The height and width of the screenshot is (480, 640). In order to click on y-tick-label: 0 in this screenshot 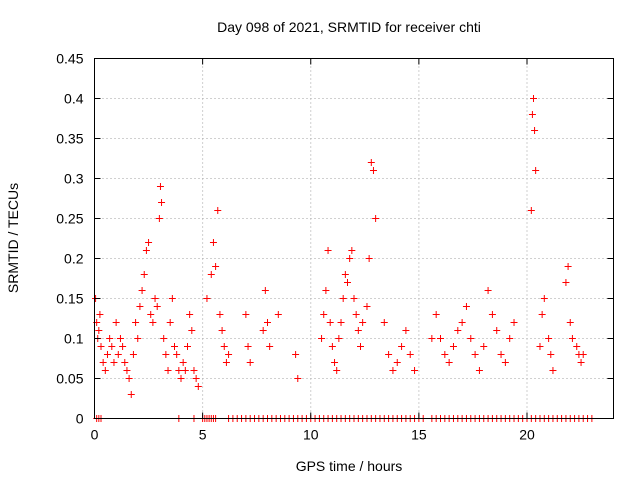, I will do `click(80, 419)`.